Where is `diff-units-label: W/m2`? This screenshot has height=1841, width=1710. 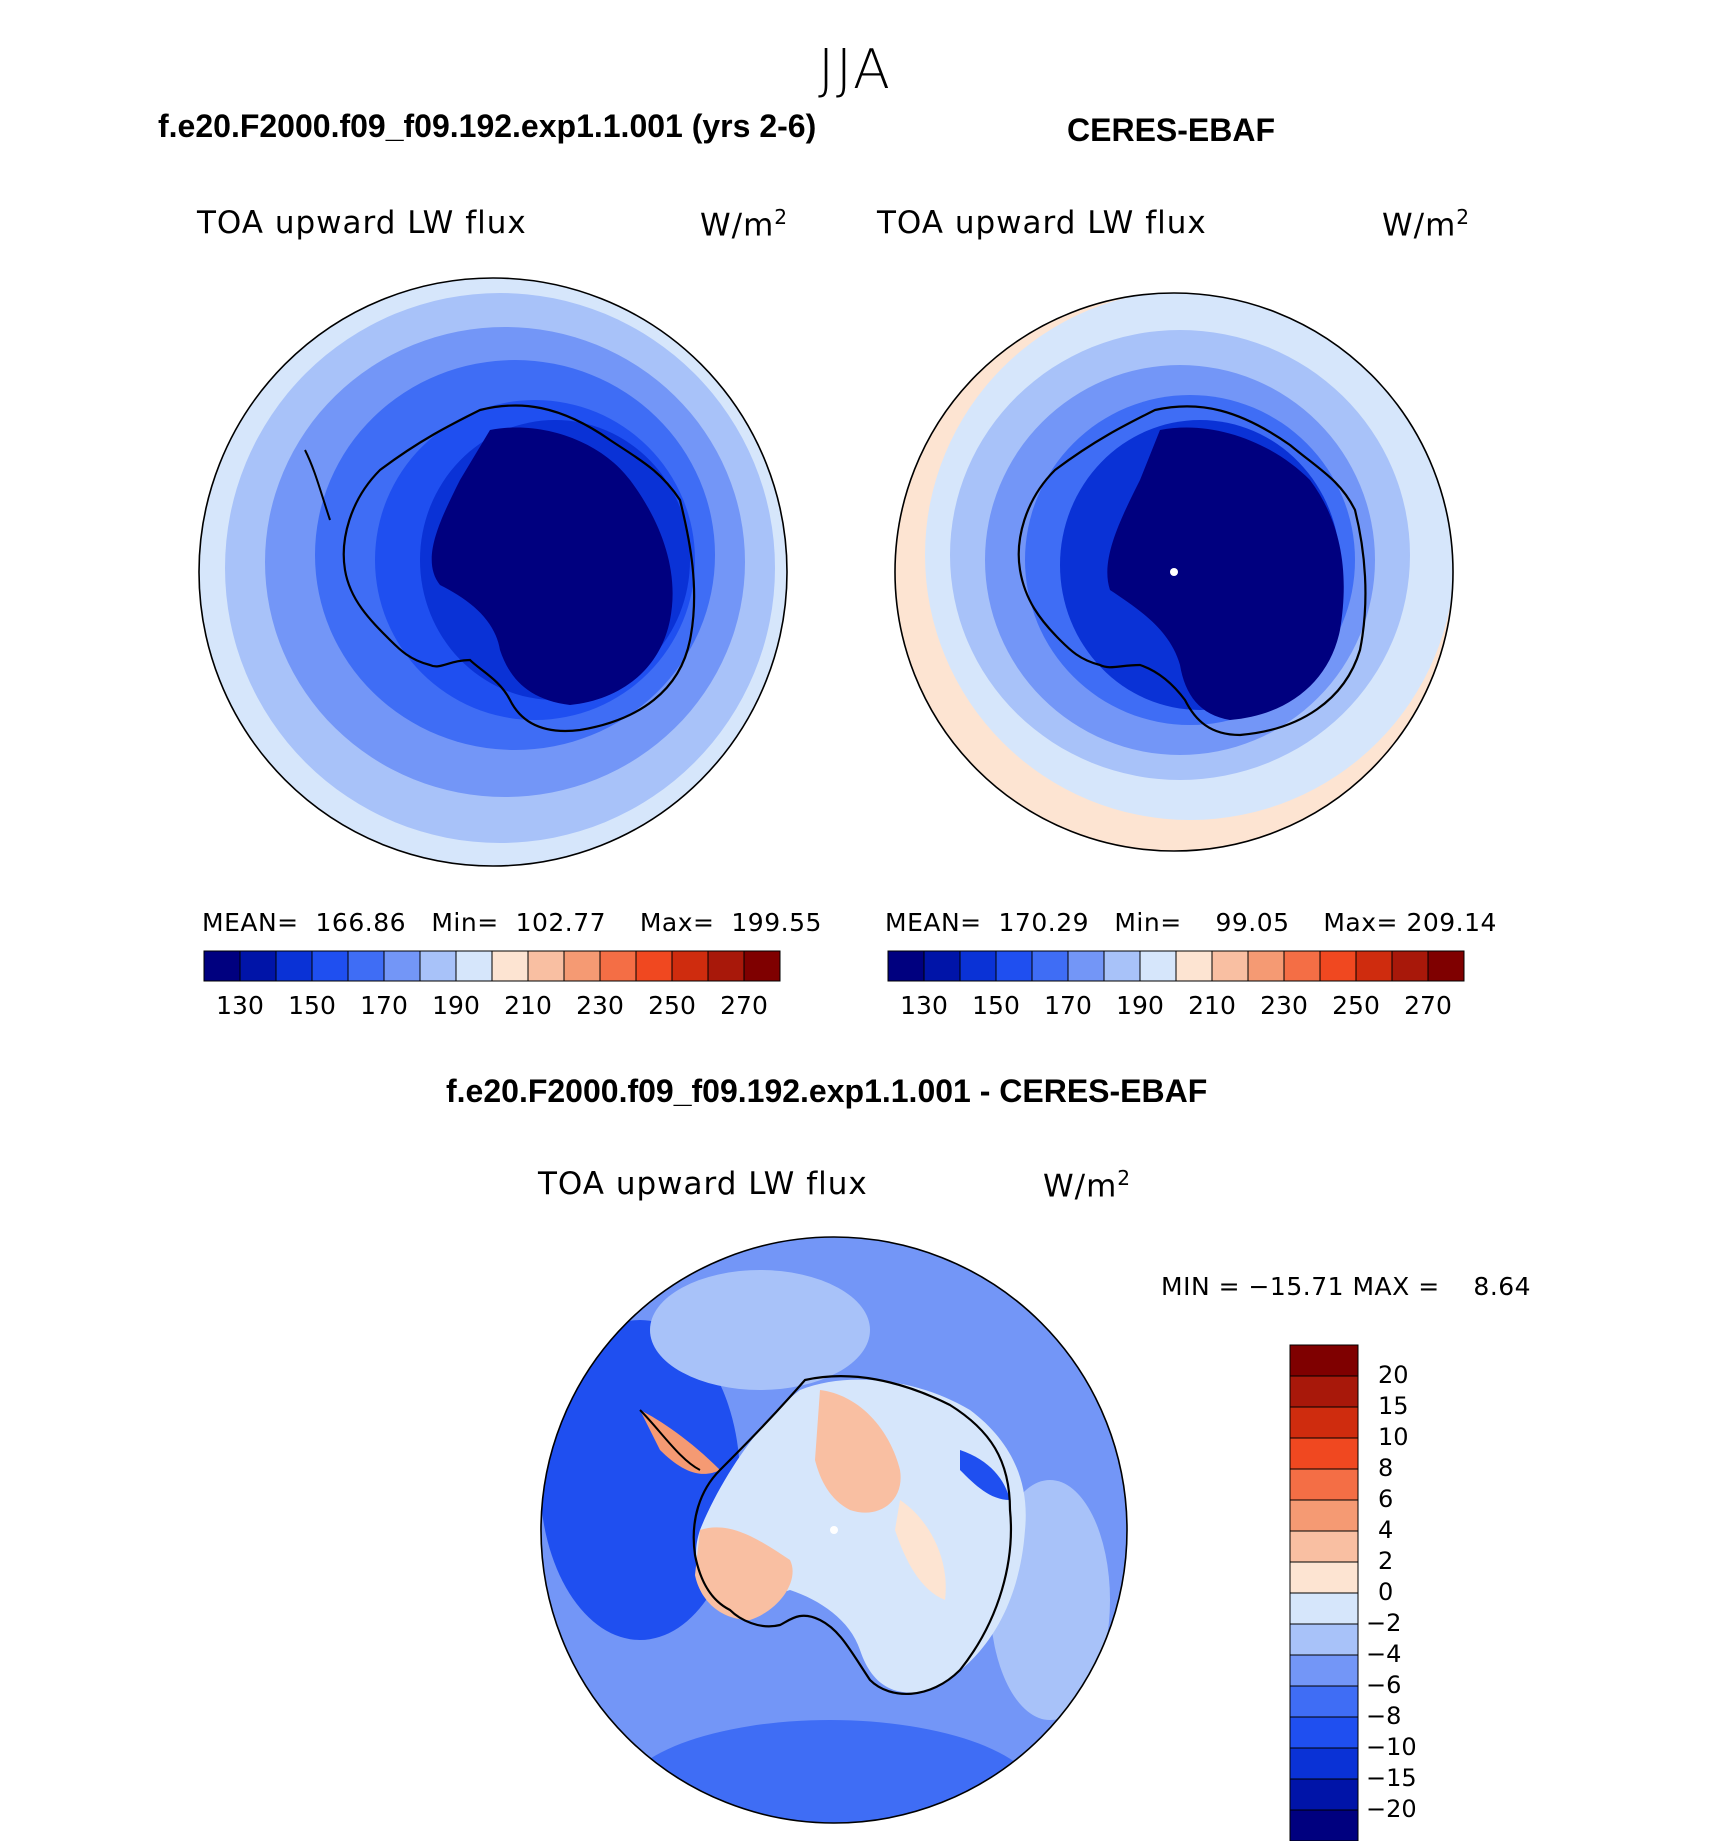 diff-units-label: W/m2 is located at coordinates (1087, 1185).